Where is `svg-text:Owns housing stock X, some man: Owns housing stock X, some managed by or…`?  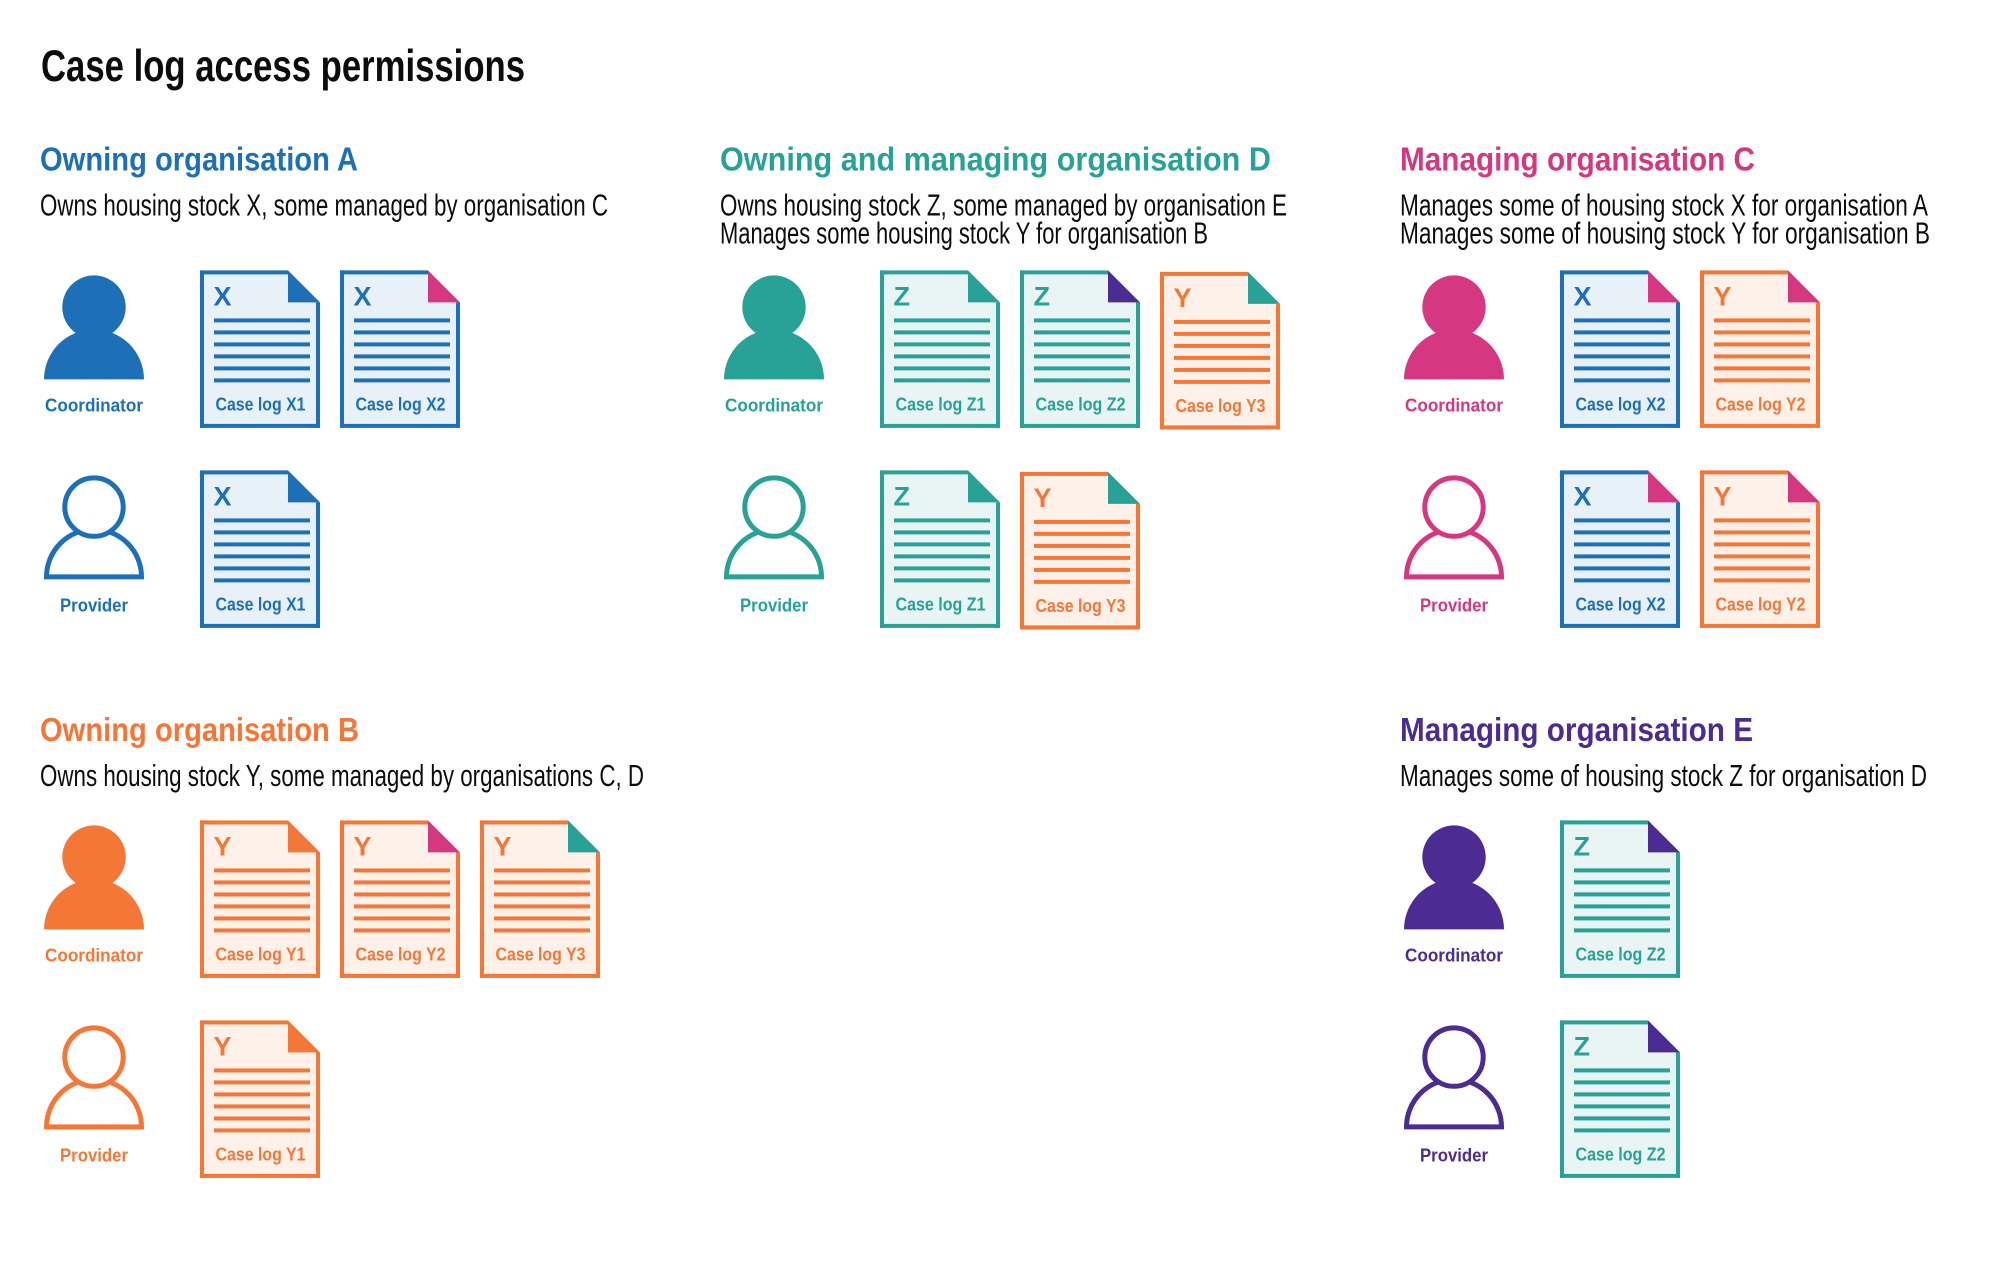
svg-text:Owns housing stock X, some man: Owns housing stock X, some managed by or… is located at coordinates (324, 205).